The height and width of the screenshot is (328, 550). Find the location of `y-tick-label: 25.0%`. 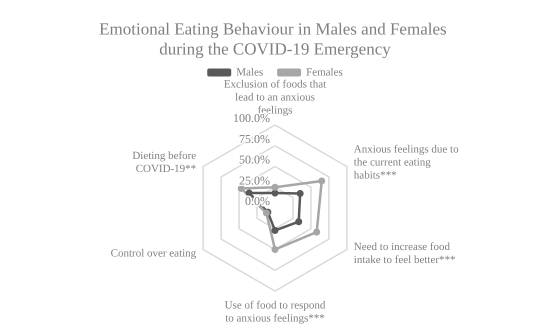

y-tick-label: 25.0% is located at coordinates (254, 180).